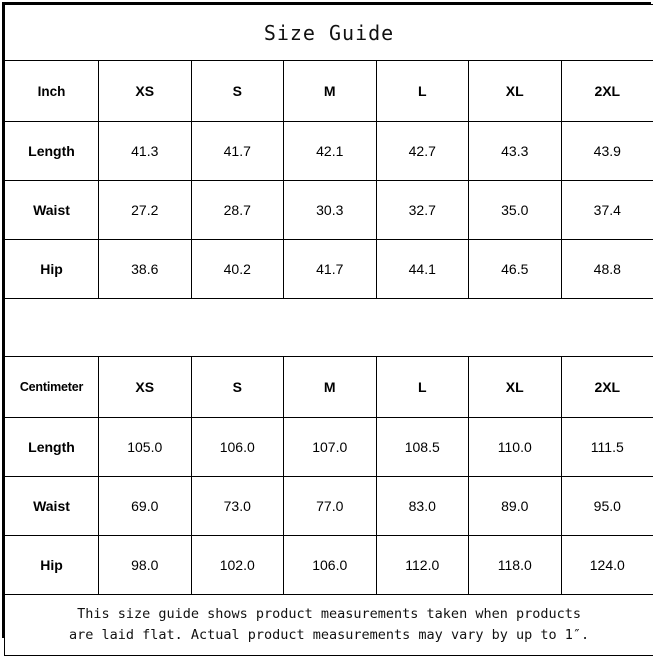 The width and height of the screenshot is (653, 656). Describe the element at coordinates (515, 387) in the screenshot. I see `size-header-cm-xl: XL` at that location.